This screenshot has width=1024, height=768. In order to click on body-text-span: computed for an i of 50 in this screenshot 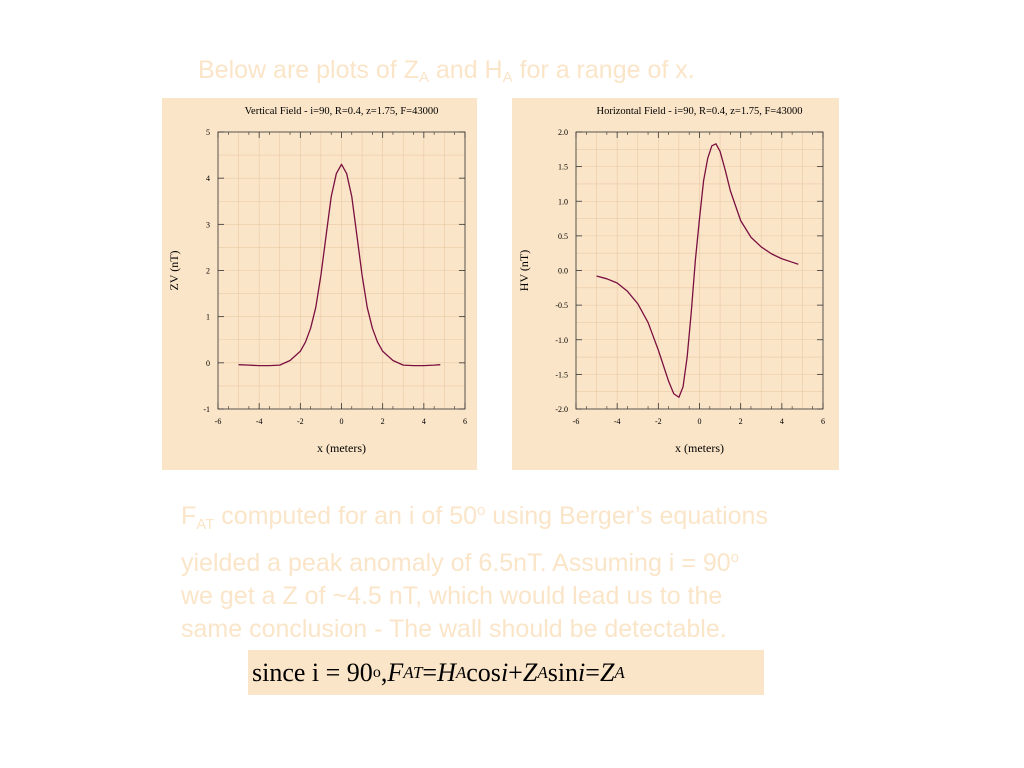, I will do `click(346, 516)`.